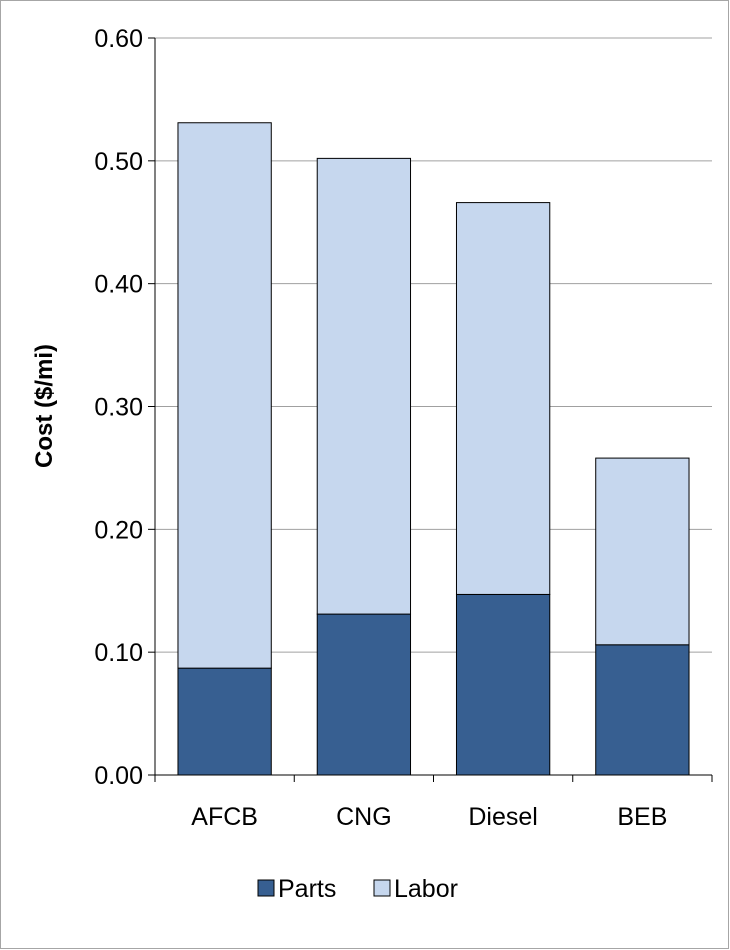 This screenshot has width=730, height=950. I want to click on y-tick-label: 0.60, so click(118, 39).